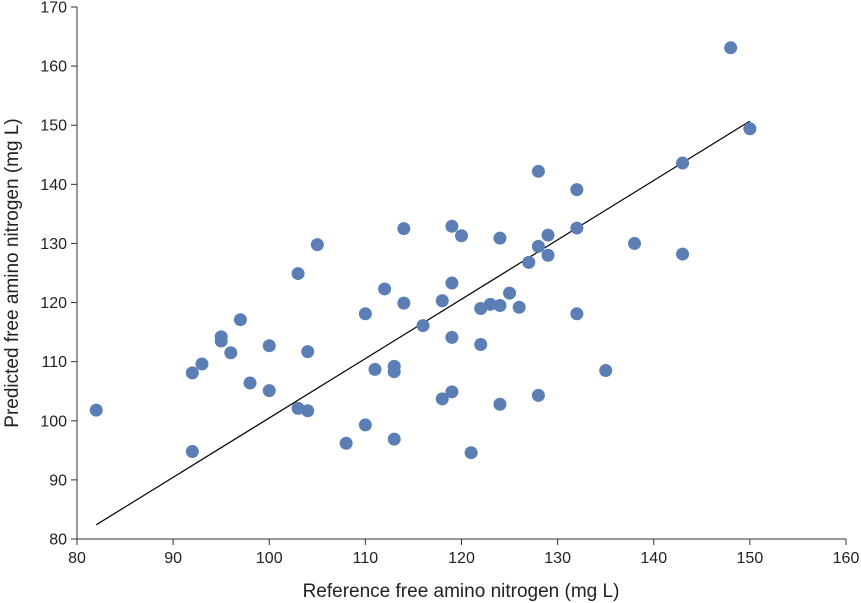 This screenshot has width=861, height=603. Describe the element at coordinates (58, 540) in the screenshot. I see `y-tick-label: 80` at that location.